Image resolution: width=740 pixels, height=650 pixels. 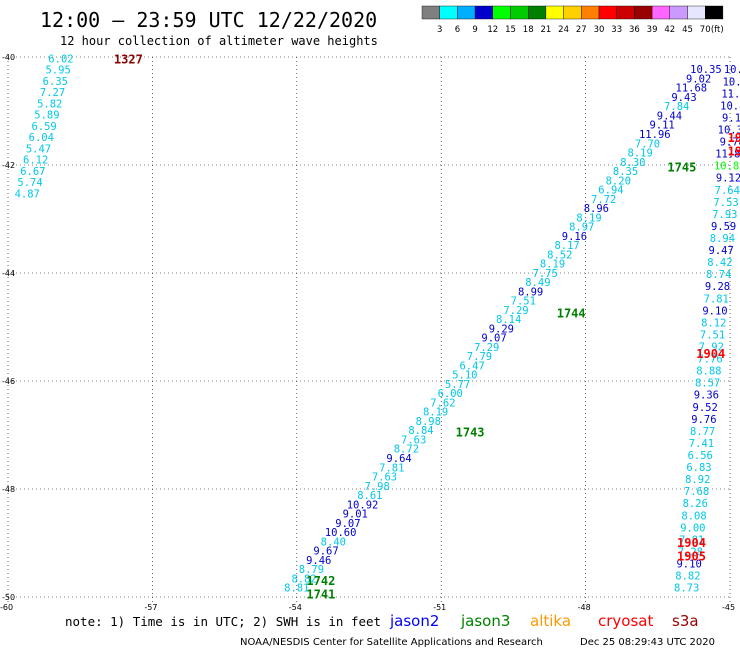 I want to click on pass-time-label: 1905, so click(x=691, y=557).